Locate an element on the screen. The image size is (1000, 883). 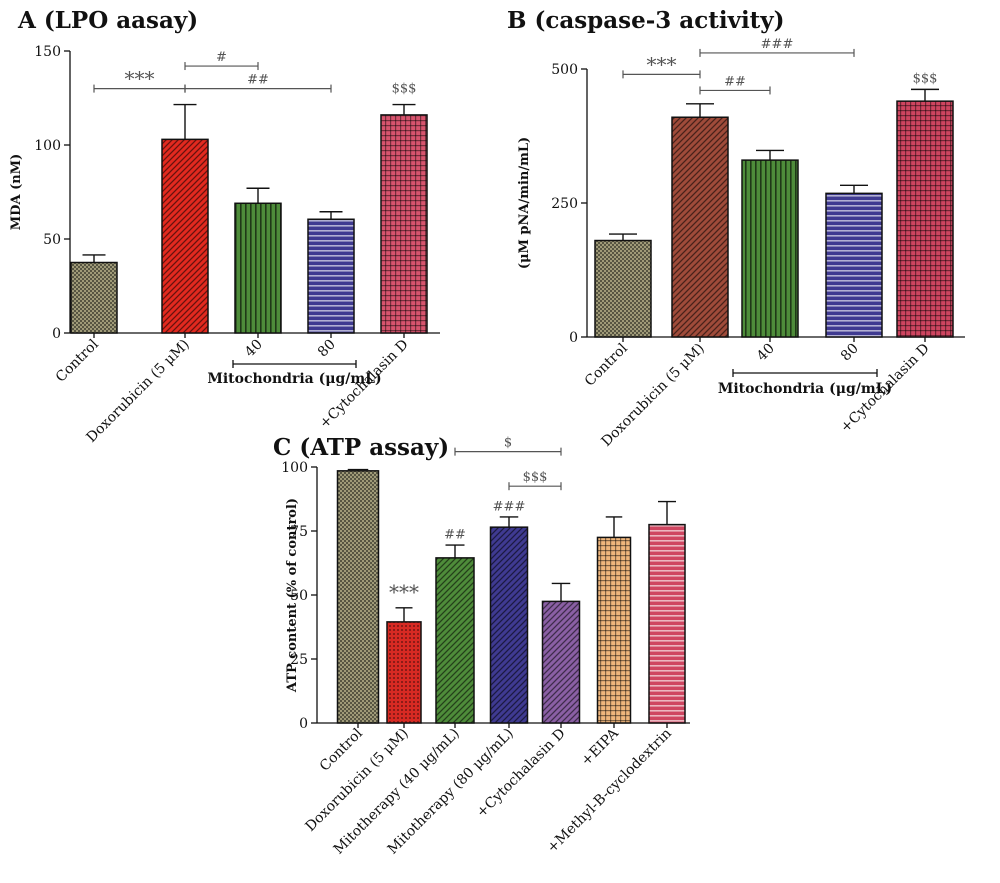
y-tick-label: 75 is located at coordinates (299, 532).